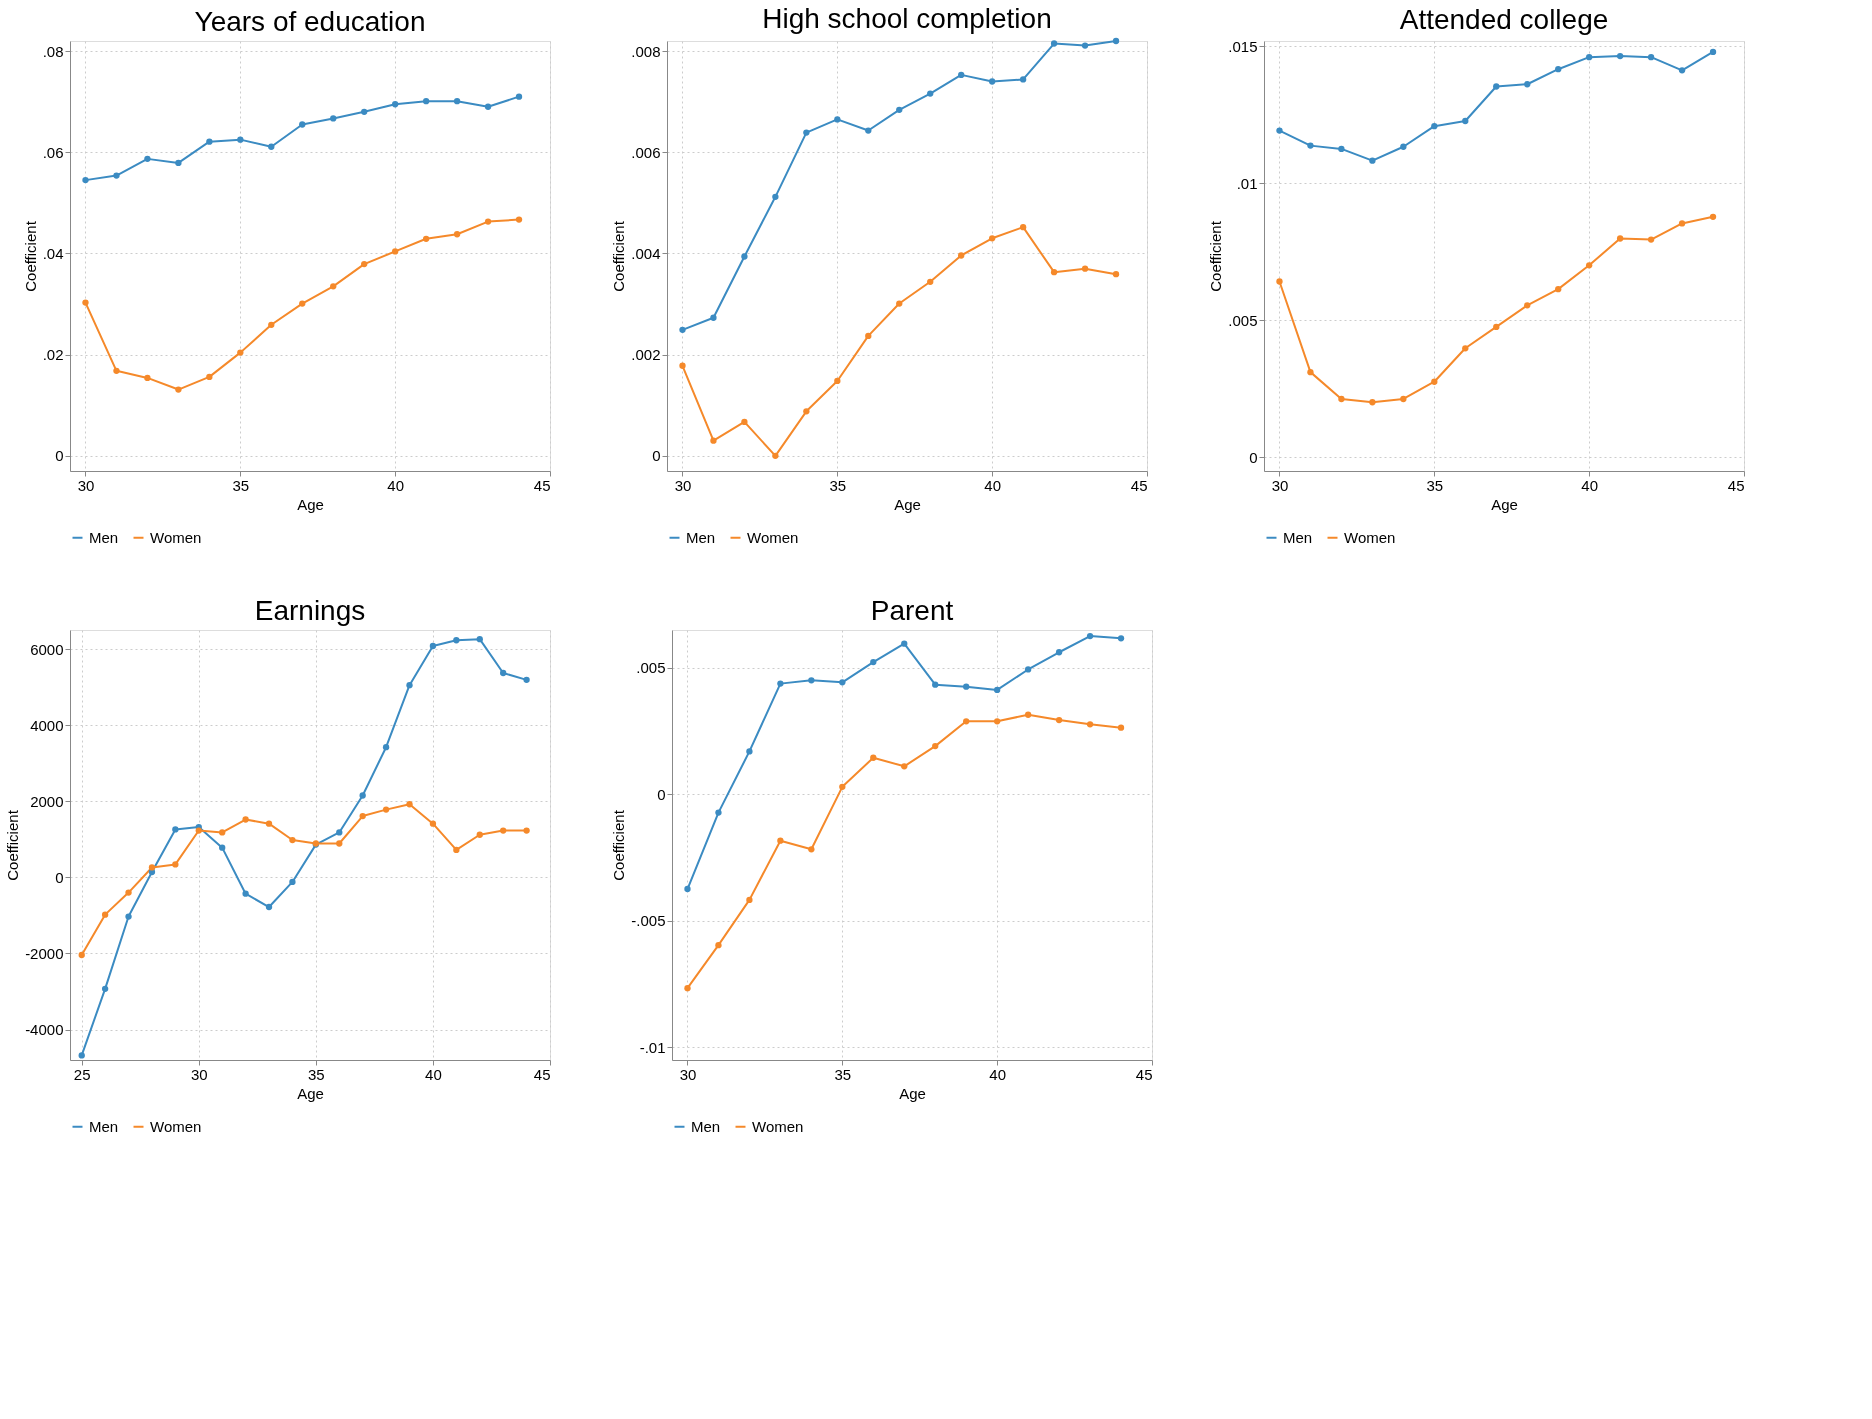  I want to click on y-tick-label: .01, so click(1247, 183).